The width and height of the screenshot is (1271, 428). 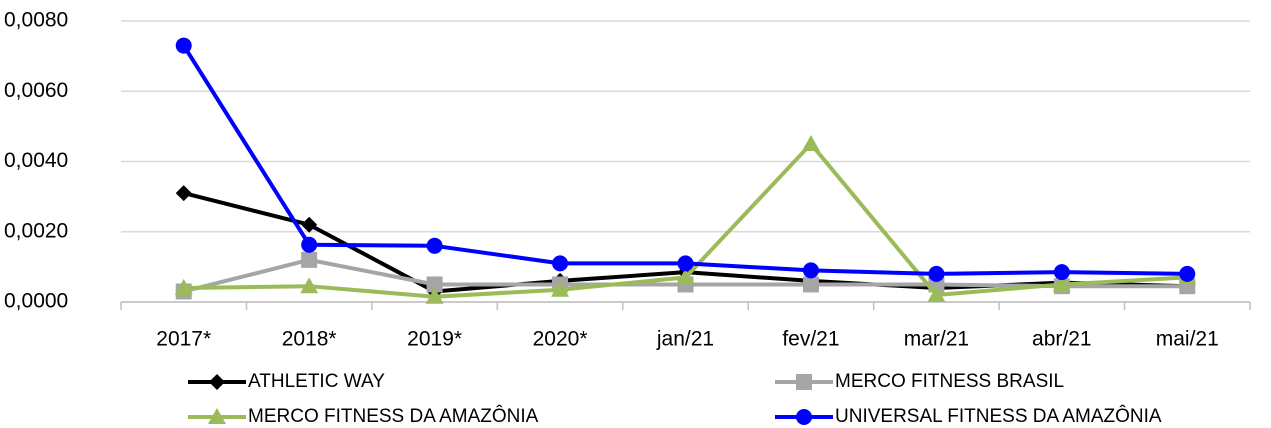 I want to click on y-tick-label: 0,0060, so click(x=36, y=90).